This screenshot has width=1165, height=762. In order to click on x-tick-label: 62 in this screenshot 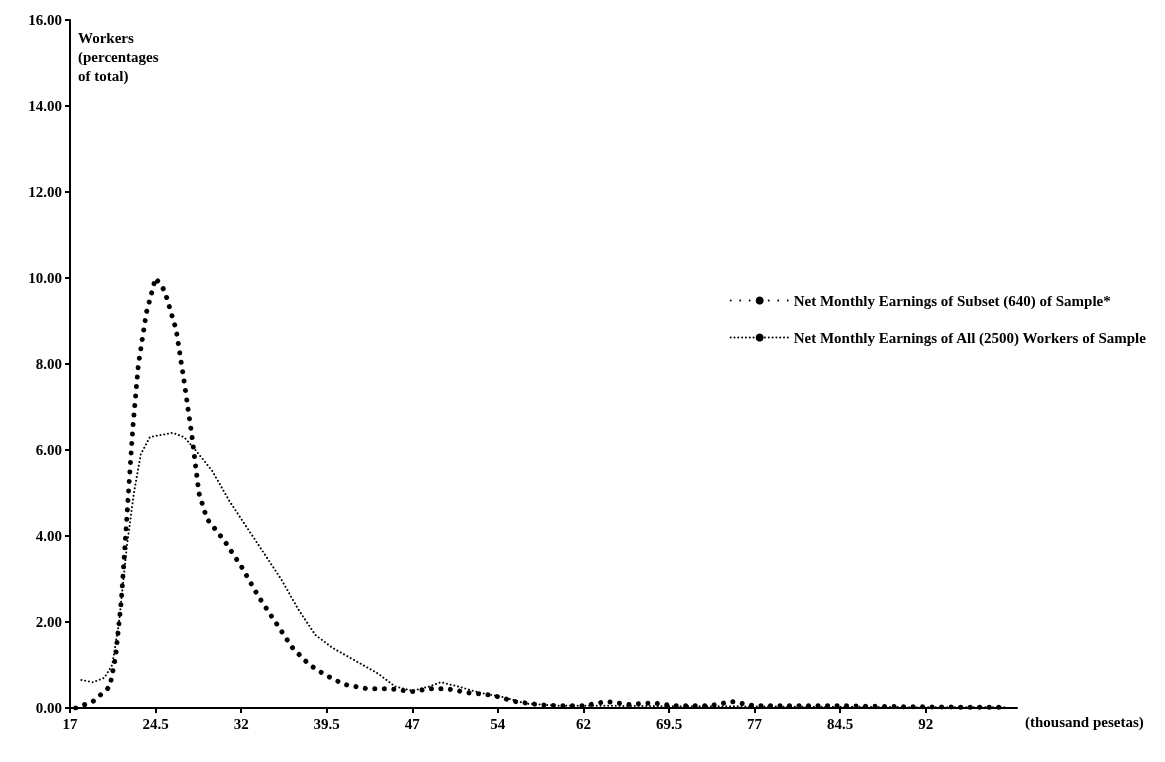, I will do `click(583, 723)`.